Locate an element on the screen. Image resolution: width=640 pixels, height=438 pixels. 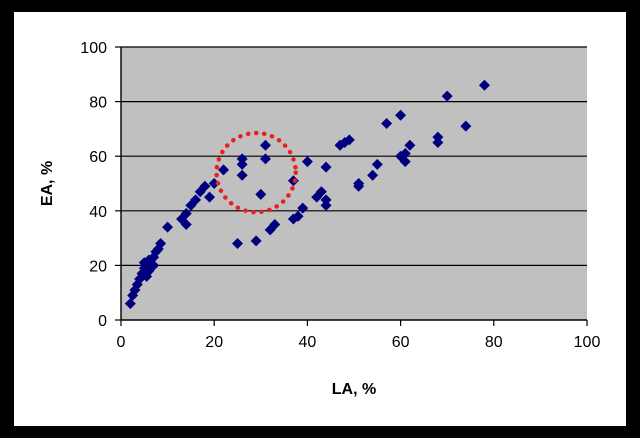
y-tick-label: 60 is located at coordinates (98, 157).